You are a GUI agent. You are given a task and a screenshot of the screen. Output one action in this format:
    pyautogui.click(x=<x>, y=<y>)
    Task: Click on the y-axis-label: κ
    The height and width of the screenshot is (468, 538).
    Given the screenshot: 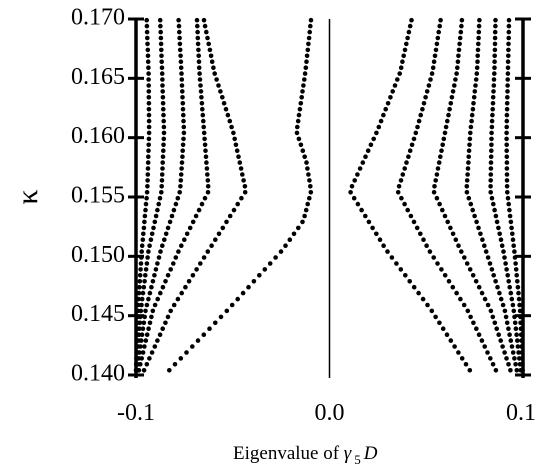 What is the action you would take?
    pyautogui.click(x=27, y=196)
    